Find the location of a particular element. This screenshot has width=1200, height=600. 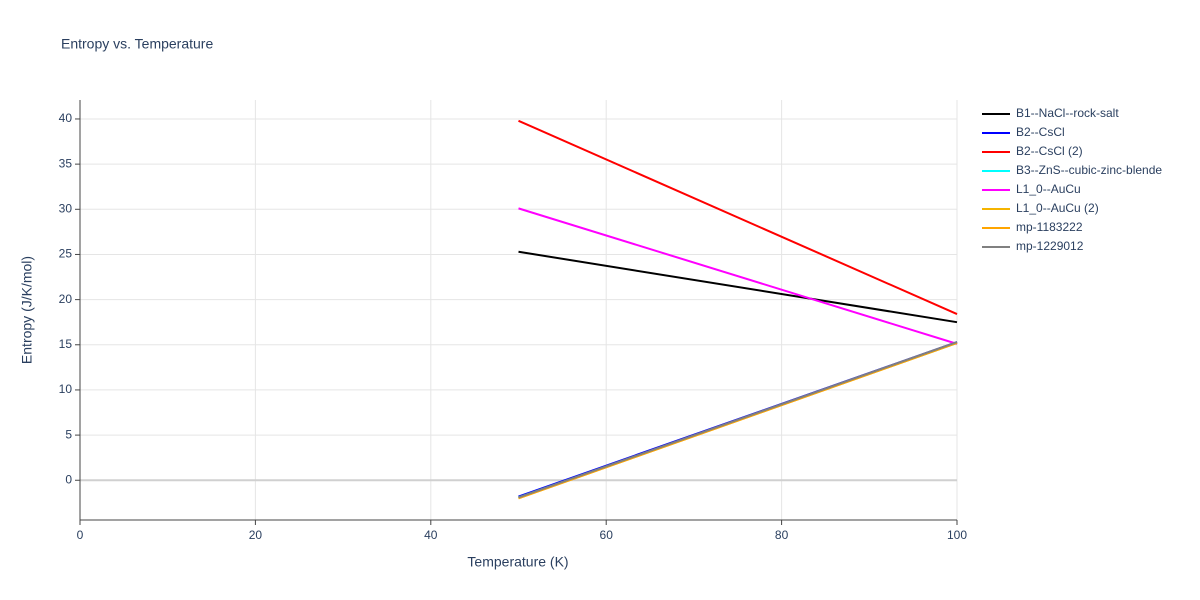

legend-label: B2--CsCl (2) is located at coordinates (1049, 151).